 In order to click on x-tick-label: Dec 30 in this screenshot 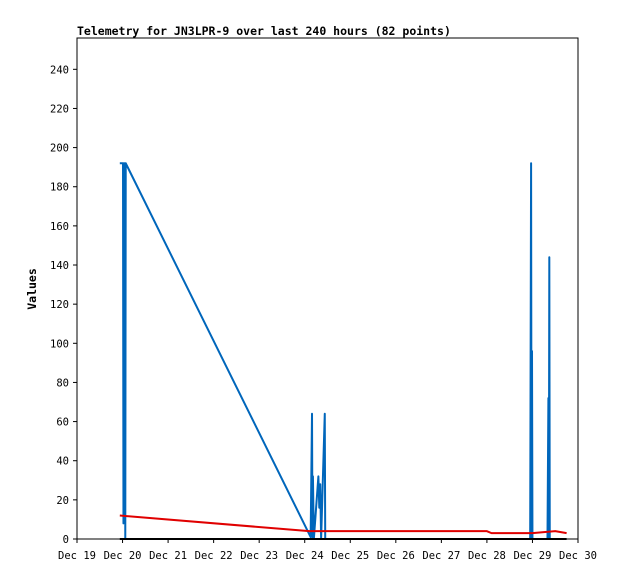, I will do `click(578, 556)`.